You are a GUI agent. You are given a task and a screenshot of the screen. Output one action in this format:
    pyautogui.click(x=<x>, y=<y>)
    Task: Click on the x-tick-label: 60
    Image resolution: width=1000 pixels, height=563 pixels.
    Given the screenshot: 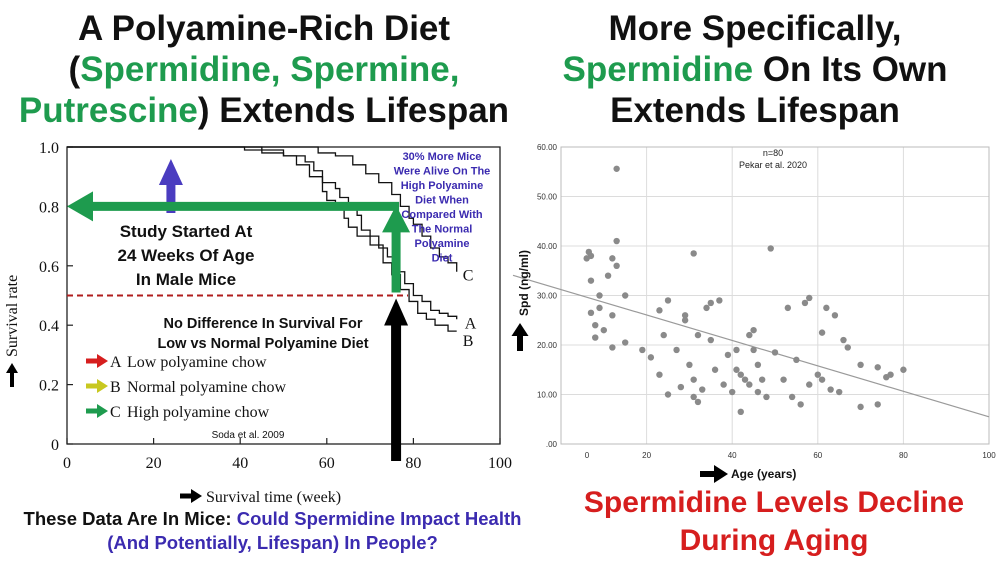 What is the action you would take?
    pyautogui.click(x=327, y=463)
    